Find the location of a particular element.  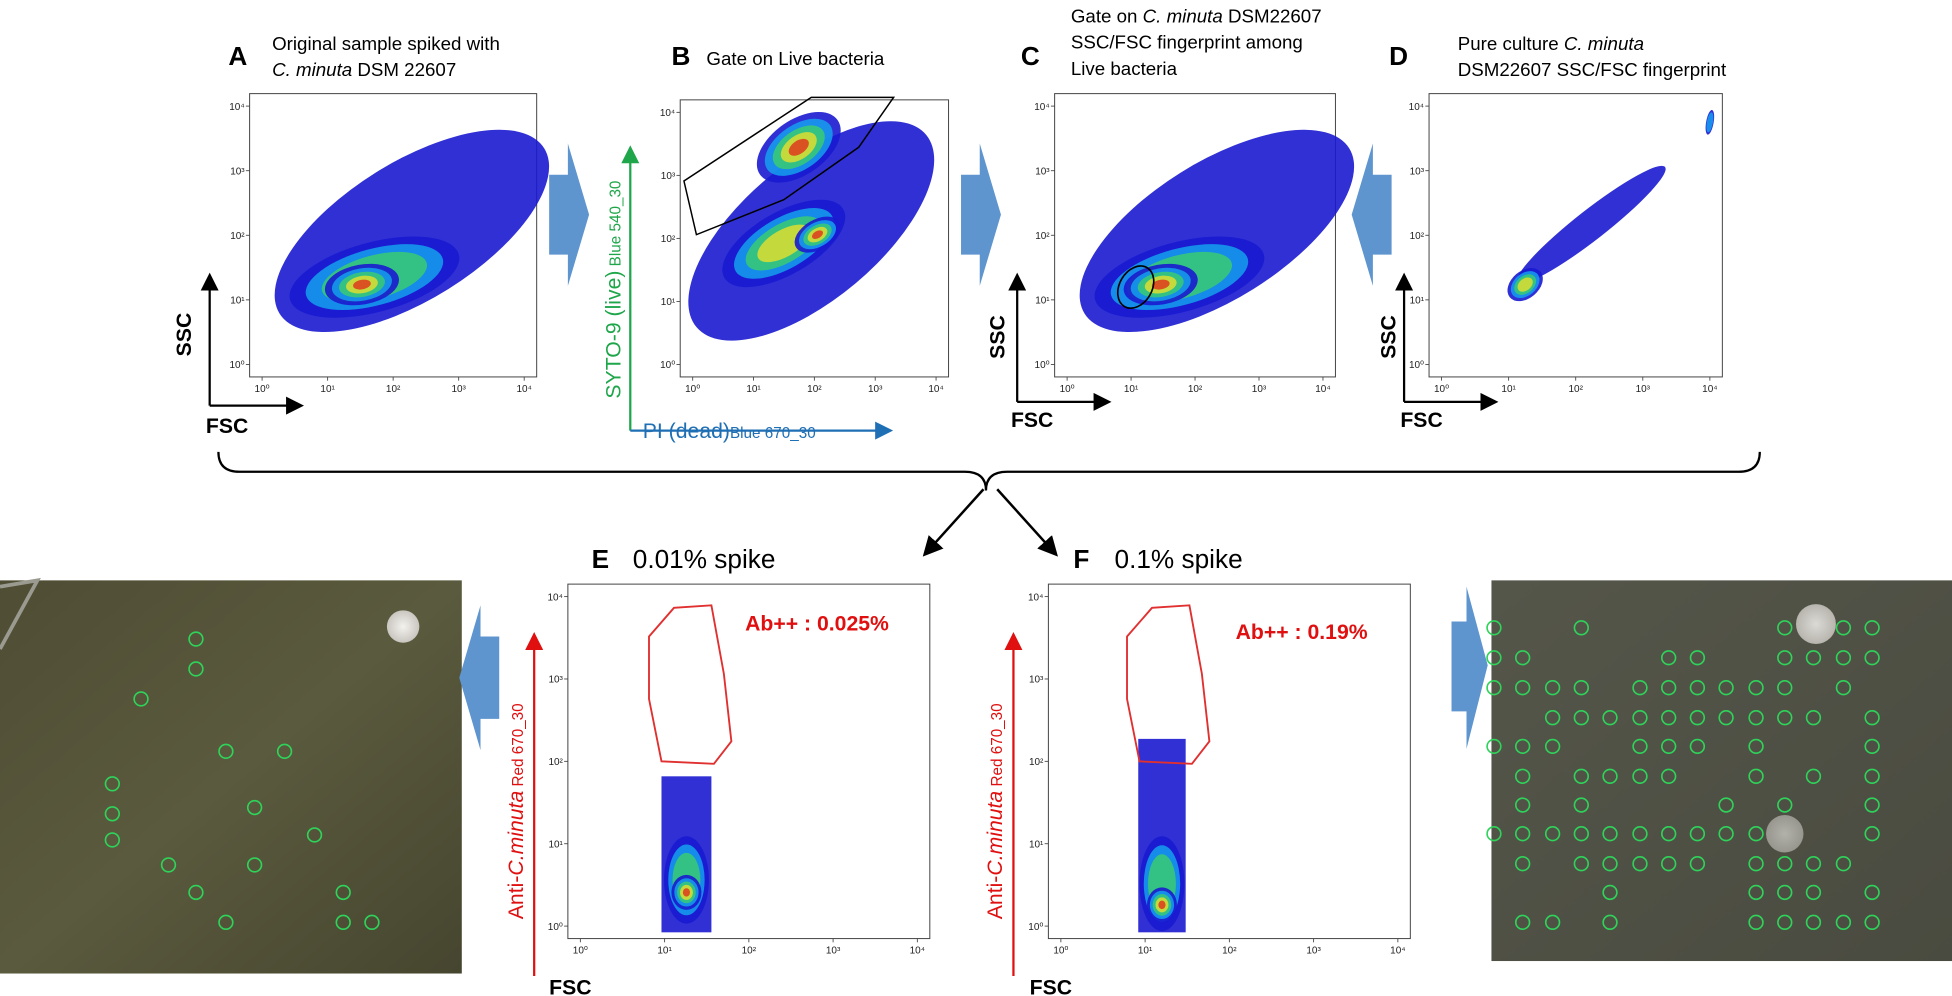

x-axis-label: FSC is located at coordinates (570, 986).